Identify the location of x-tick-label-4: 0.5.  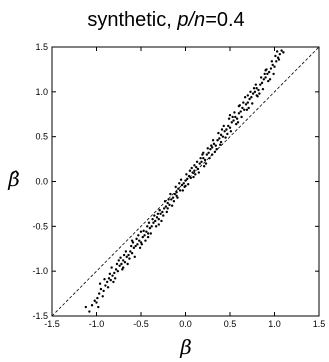
(230, 324).